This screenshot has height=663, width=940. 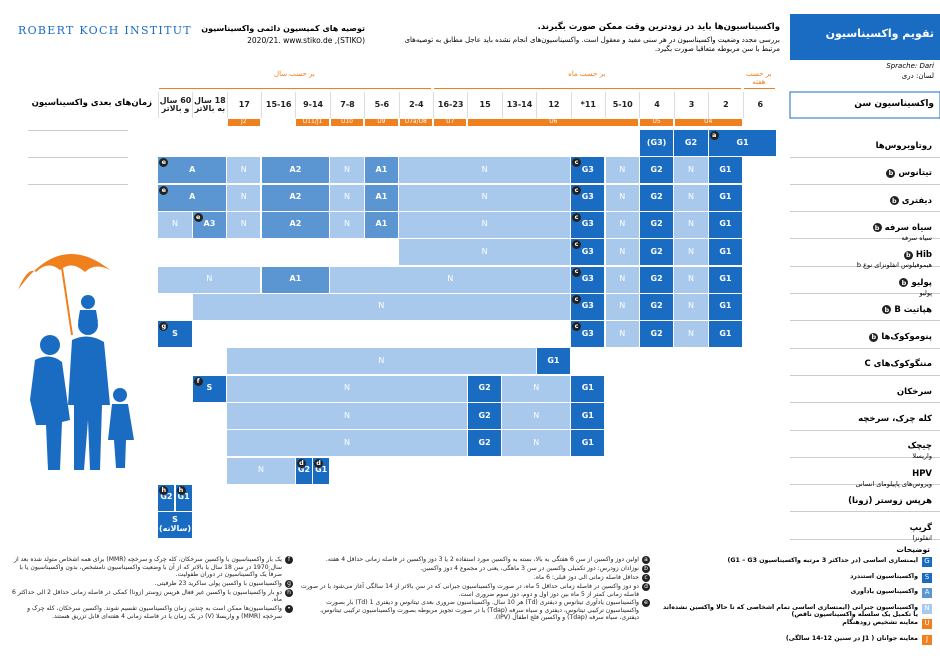 What do you see at coordinates (283, 28) in the screenshot?
I see `stiko-title: توصیه های کمیسیون دائمی واکسیناسیون` at bounding box center [283, 28].